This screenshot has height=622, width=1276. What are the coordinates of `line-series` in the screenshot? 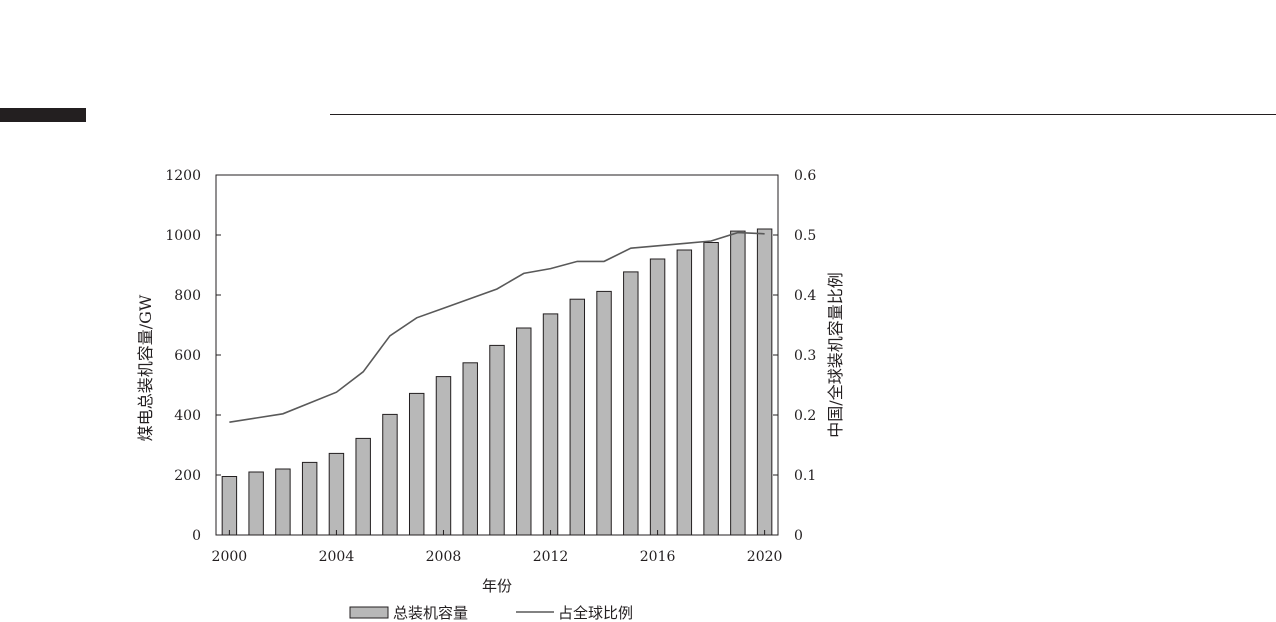 It's located at (497, 327).